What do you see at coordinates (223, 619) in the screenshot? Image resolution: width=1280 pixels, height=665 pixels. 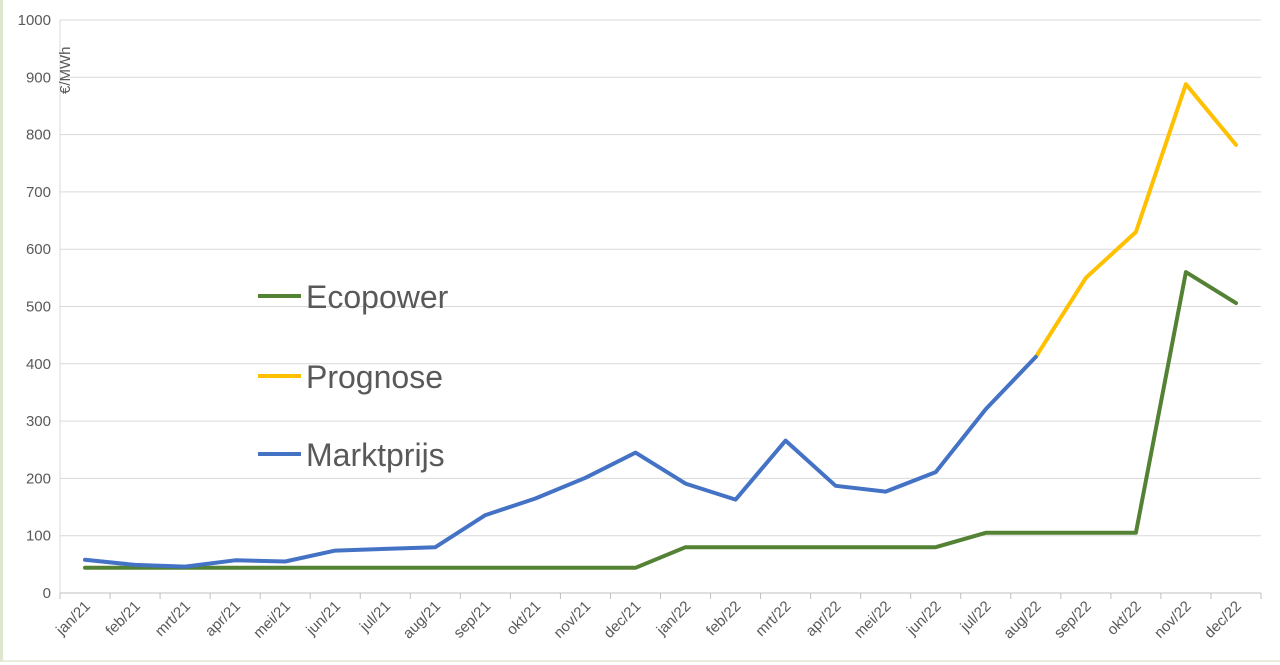 I see `x-tick-label: apr/21` at bounding box center [223, 619].